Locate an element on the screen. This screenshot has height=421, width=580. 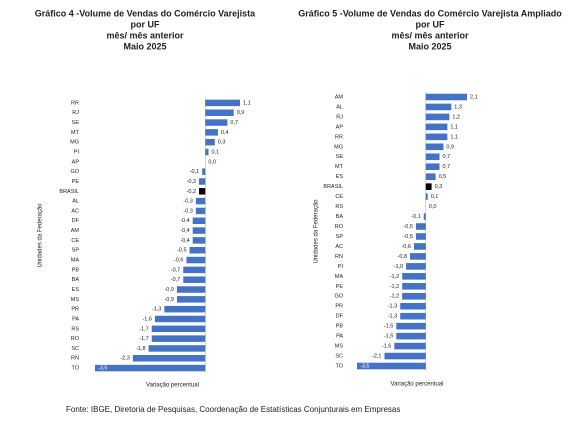
category-label: PR is located at coordinates (339, 307).